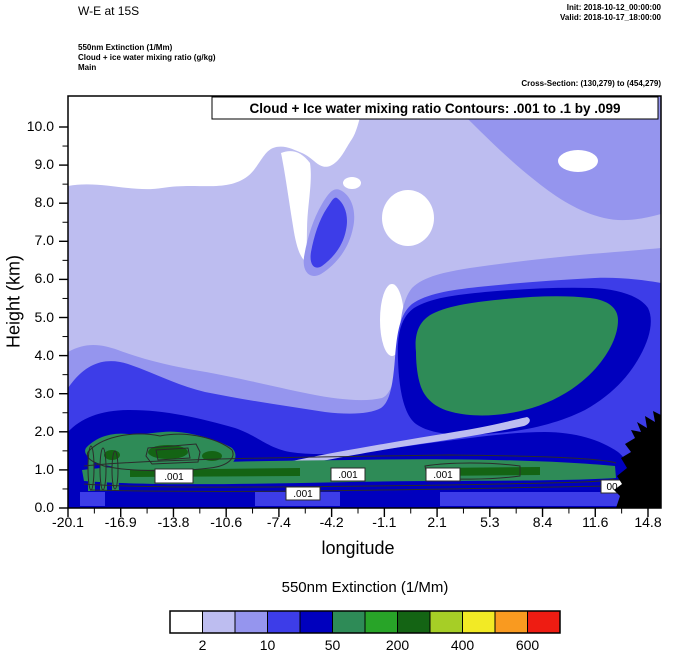 The image size is (674, 667). What do you see at coordinates (267, 645) in the screenshot?
I see `colorbar-tick-label: 10` at bounding box center [267, 645].